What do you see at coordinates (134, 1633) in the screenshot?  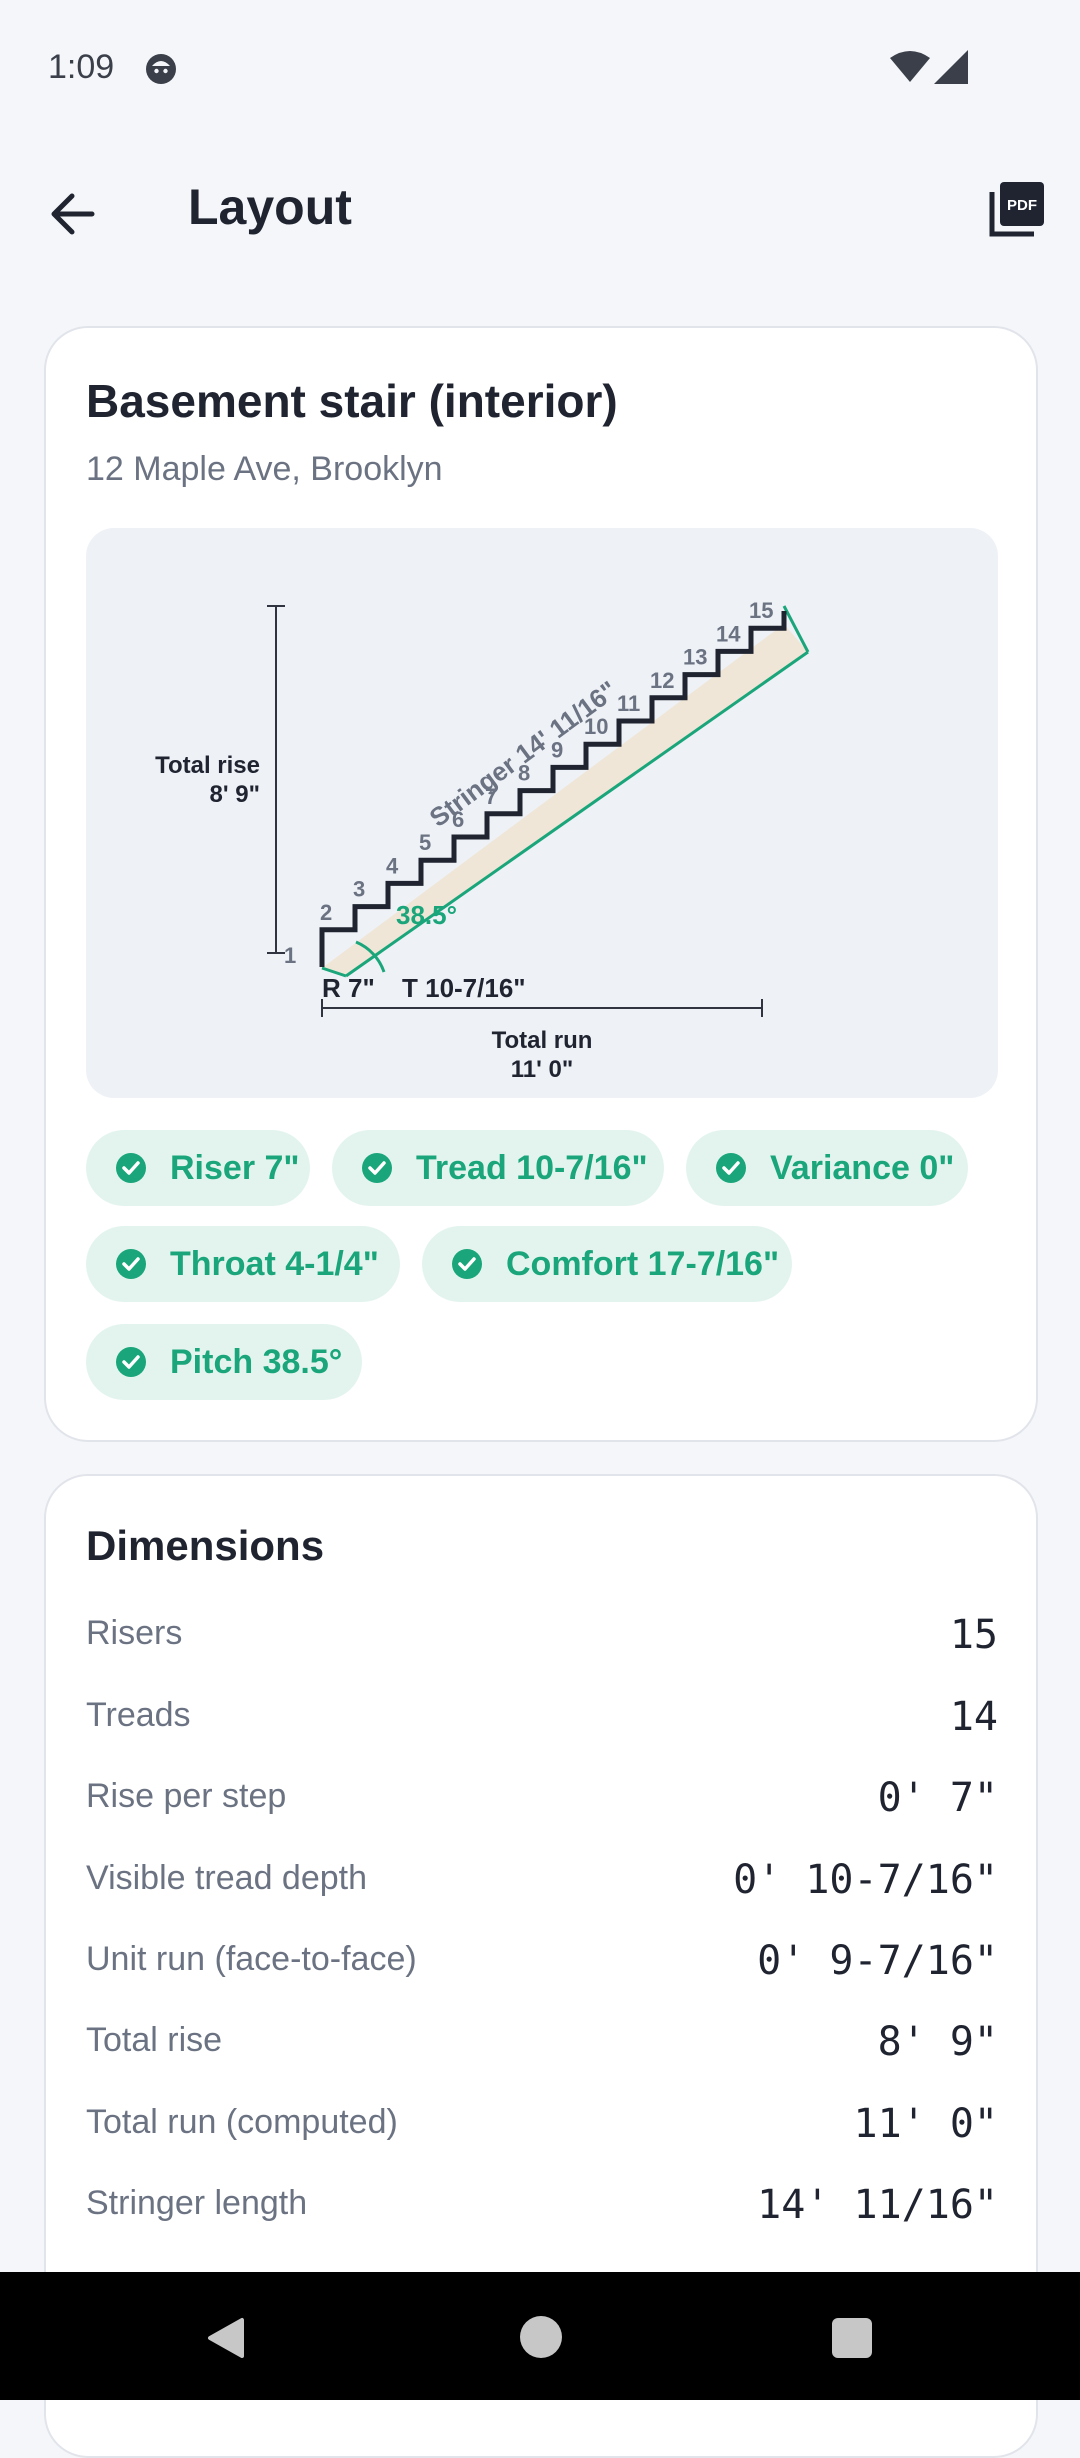 I see `dimension-label: Risers` at bounding box center [134, 1633].